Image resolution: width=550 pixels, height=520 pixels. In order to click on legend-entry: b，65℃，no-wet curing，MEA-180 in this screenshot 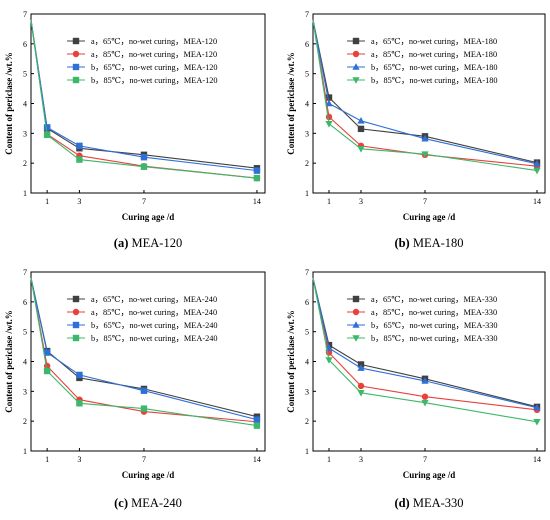, I will do `click(434, 67)`.